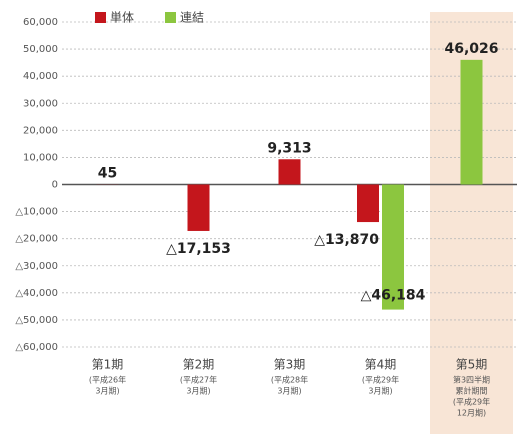 This screenshot has width=517, height=434. I want to click on x-tick-note: (平成28年, so click(289, 380).